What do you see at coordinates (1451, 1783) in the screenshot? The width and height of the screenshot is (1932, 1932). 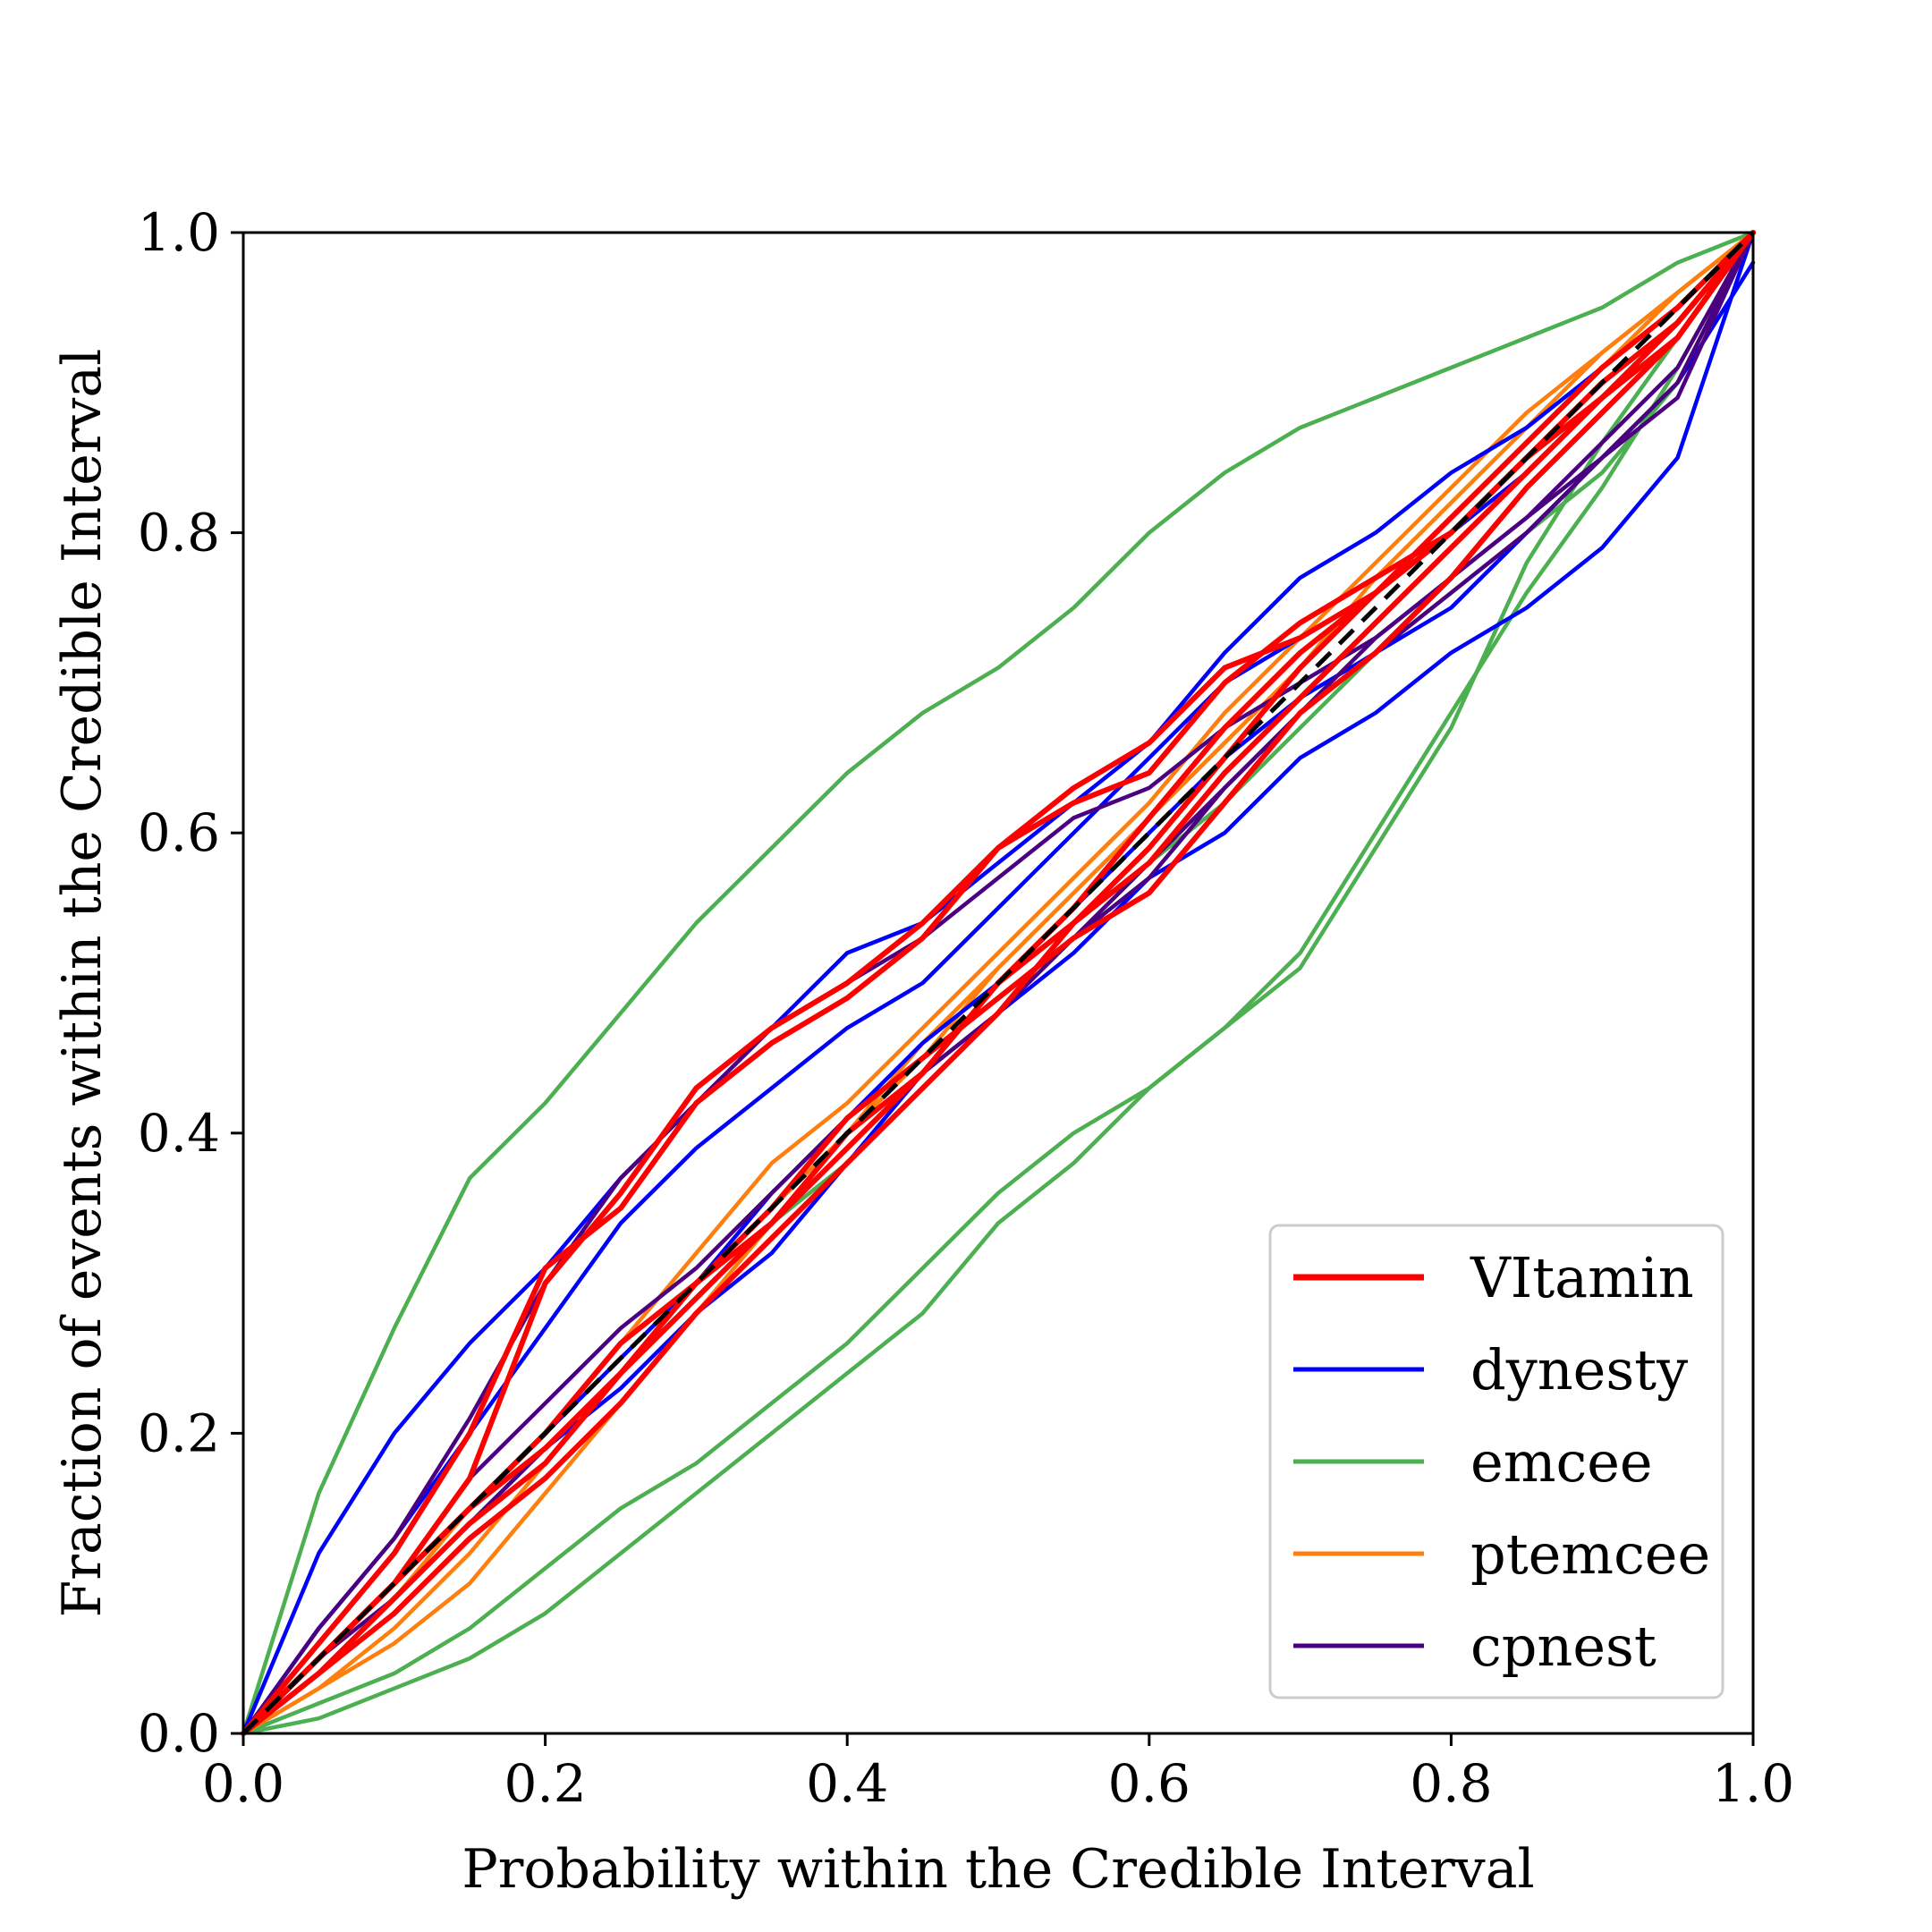 I see `x-tick-label: 0.8` at bounding box center [1451, 1783].